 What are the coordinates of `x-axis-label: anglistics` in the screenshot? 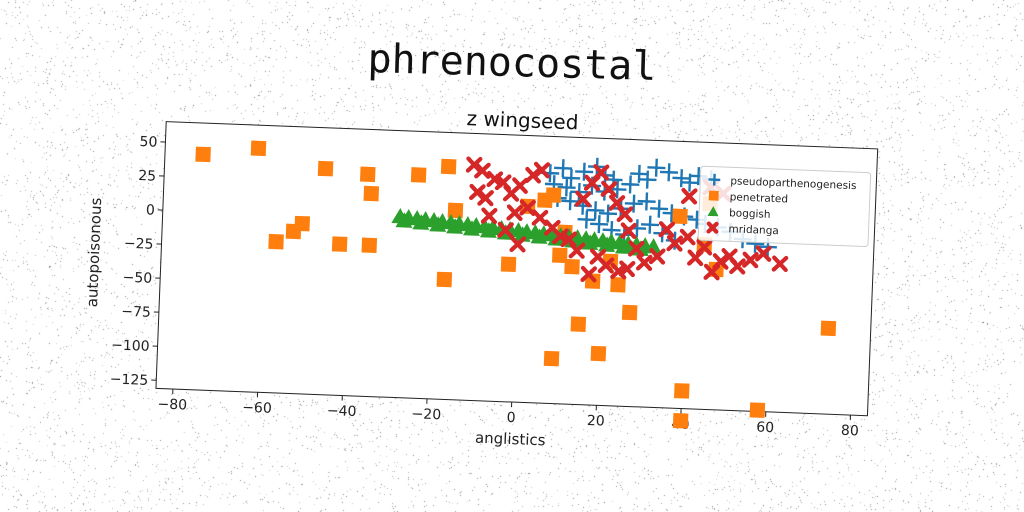 It's located at (510, 439).